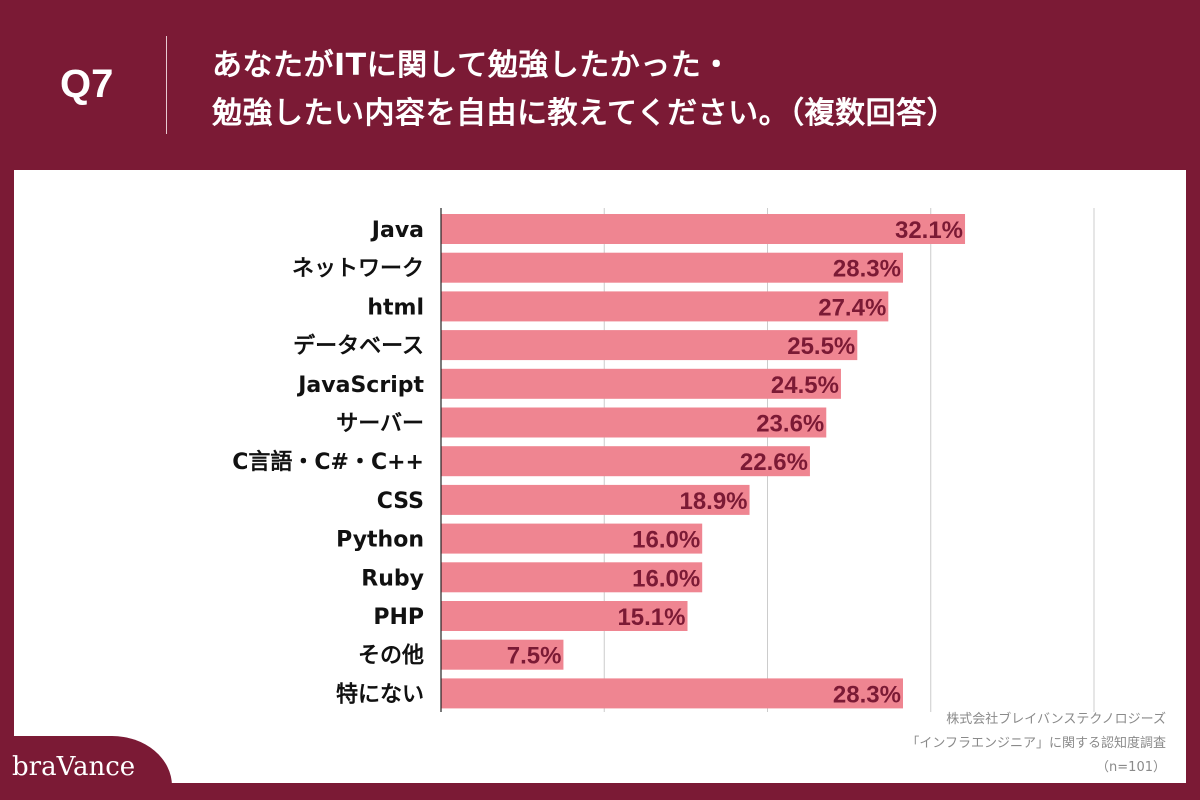 The width and height of the screenshot is (1200, 800). I want to click on data-label: 24.5%, so click(805, 385).